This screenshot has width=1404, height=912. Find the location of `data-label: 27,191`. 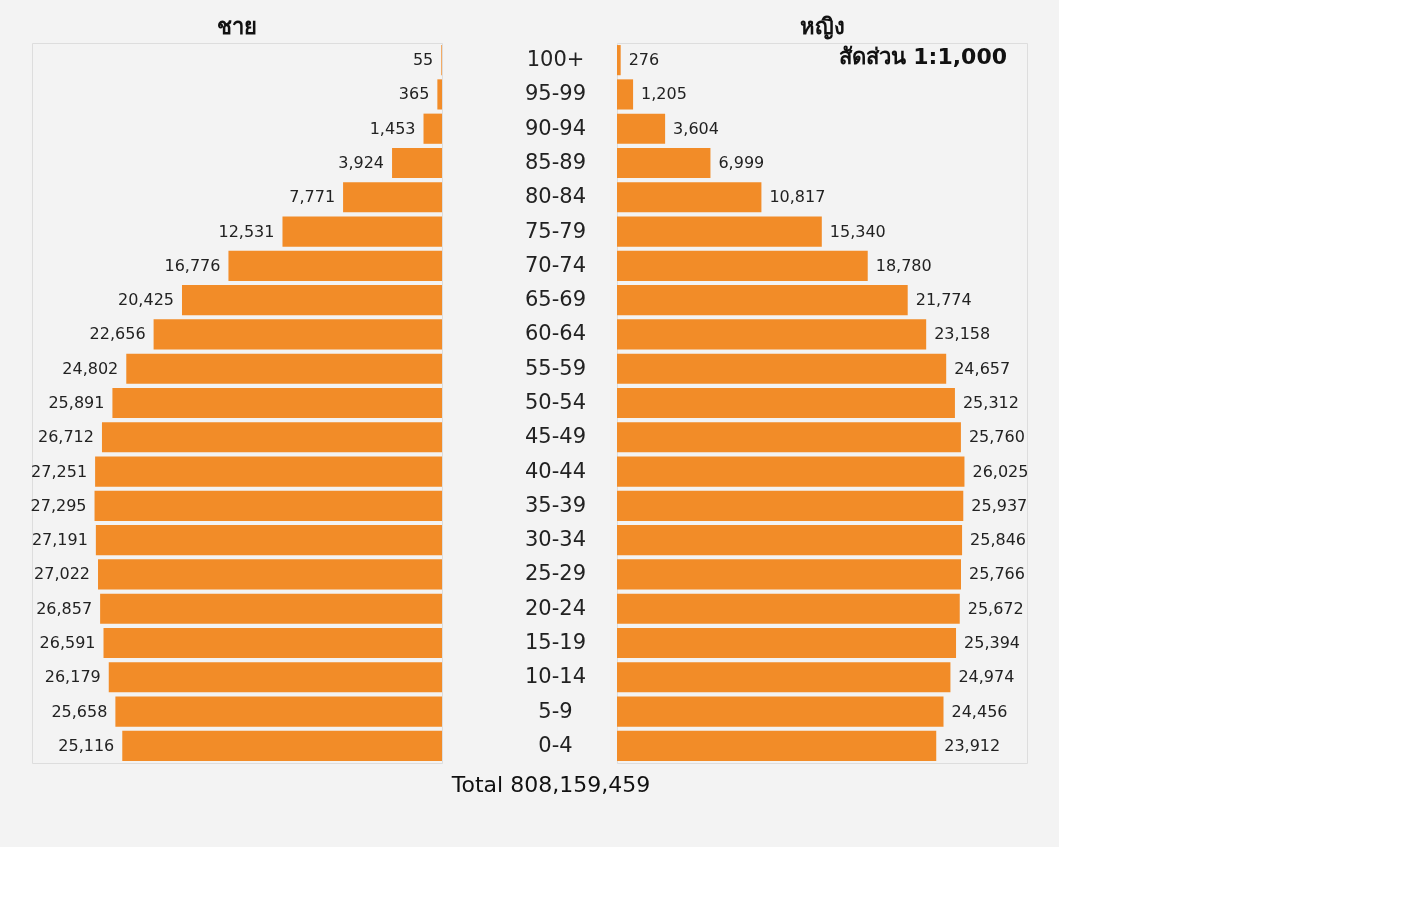

data-label: 27,191 is located at coordinates (59, 540).